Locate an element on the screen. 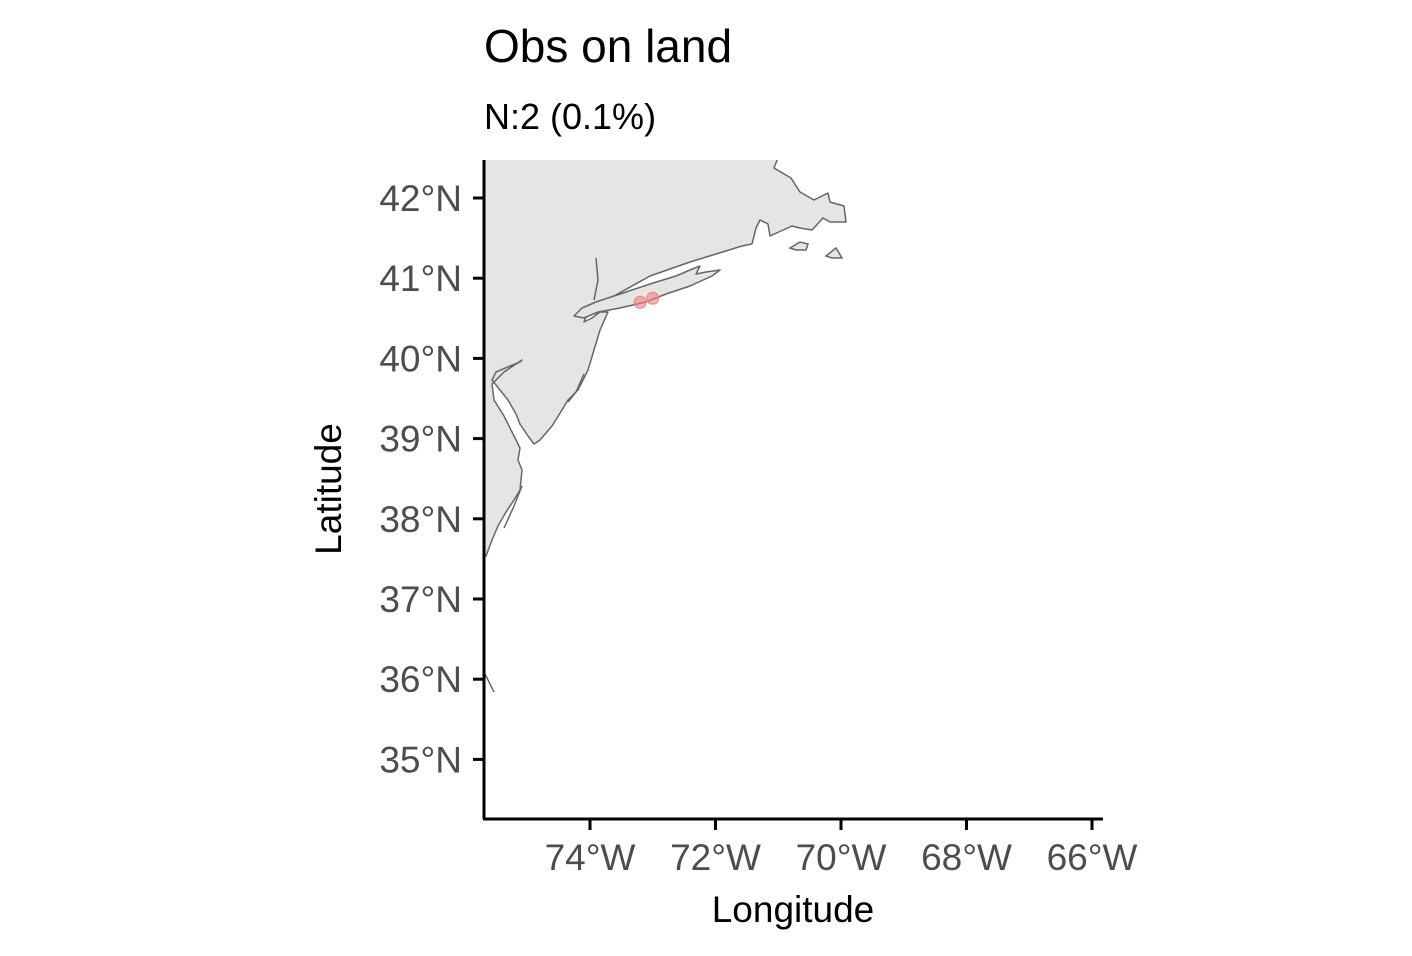  y-tick-label: 38°N is located at coordinates (420, 519).